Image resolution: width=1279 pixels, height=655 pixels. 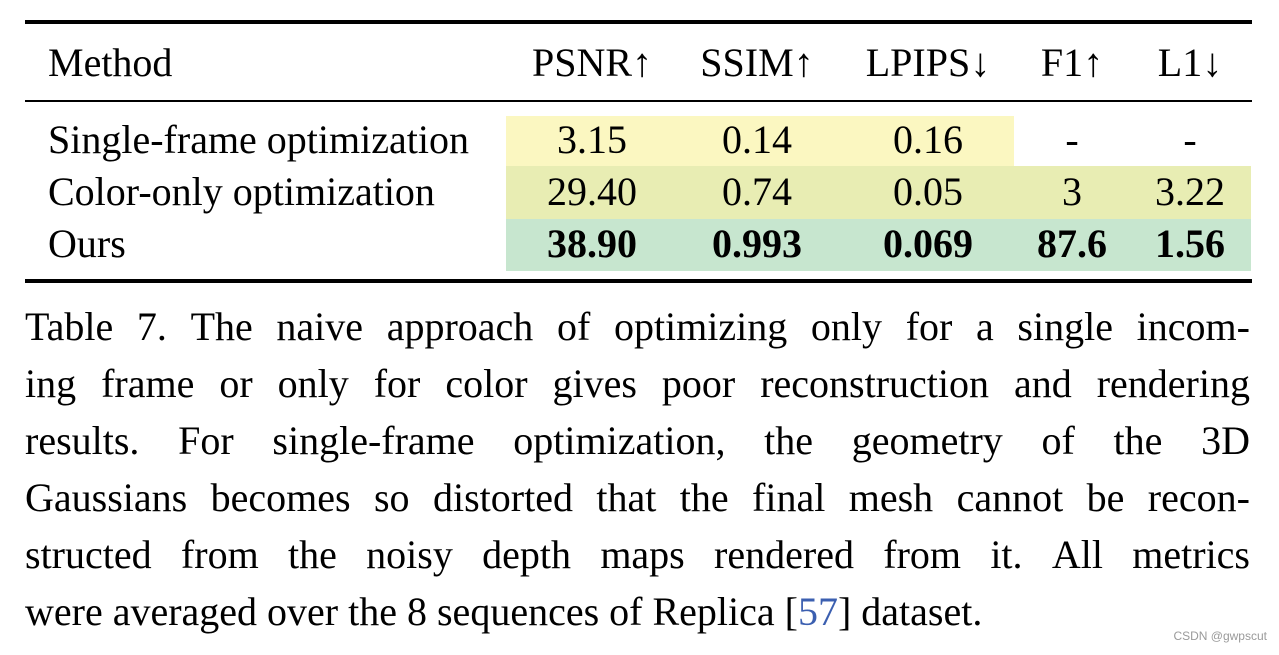 What do you see at coordinates (928, 191) in the screenshot?
I see `row-lpips: 0.05` at bounding box center [928, 191].